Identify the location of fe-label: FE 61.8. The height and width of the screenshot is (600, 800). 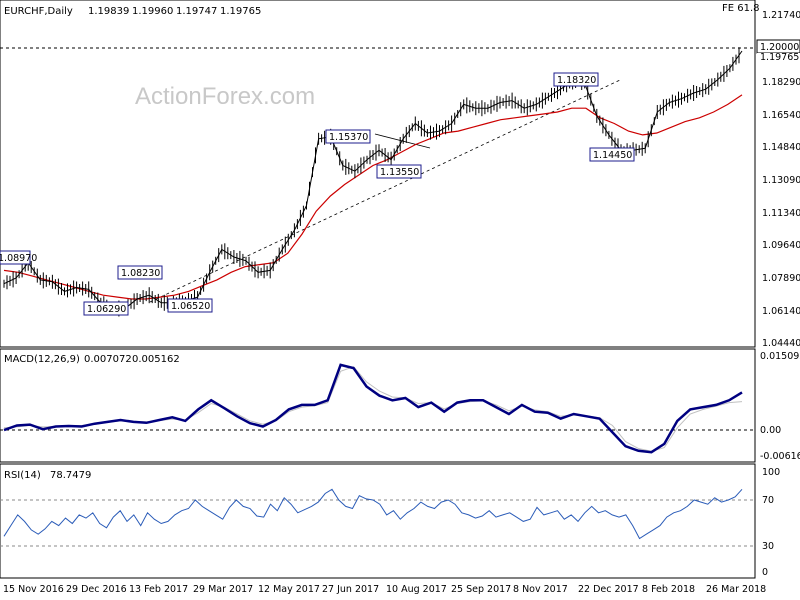
(741, 8).